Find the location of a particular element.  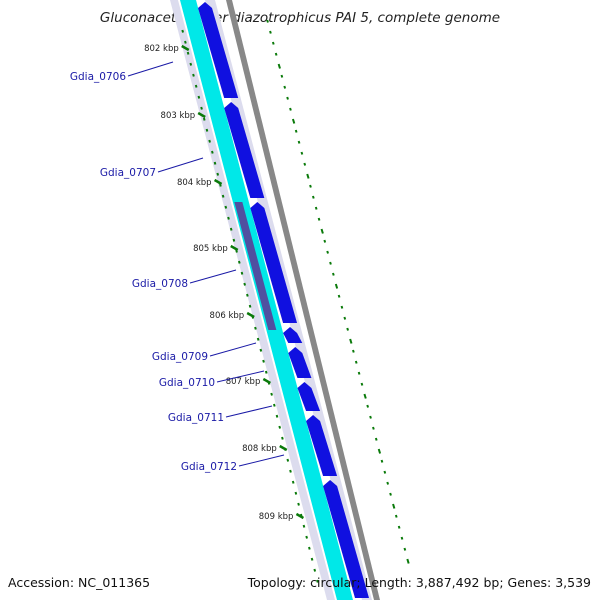

gene-label: Gdia_0712 is located at coordinates (209, 467).